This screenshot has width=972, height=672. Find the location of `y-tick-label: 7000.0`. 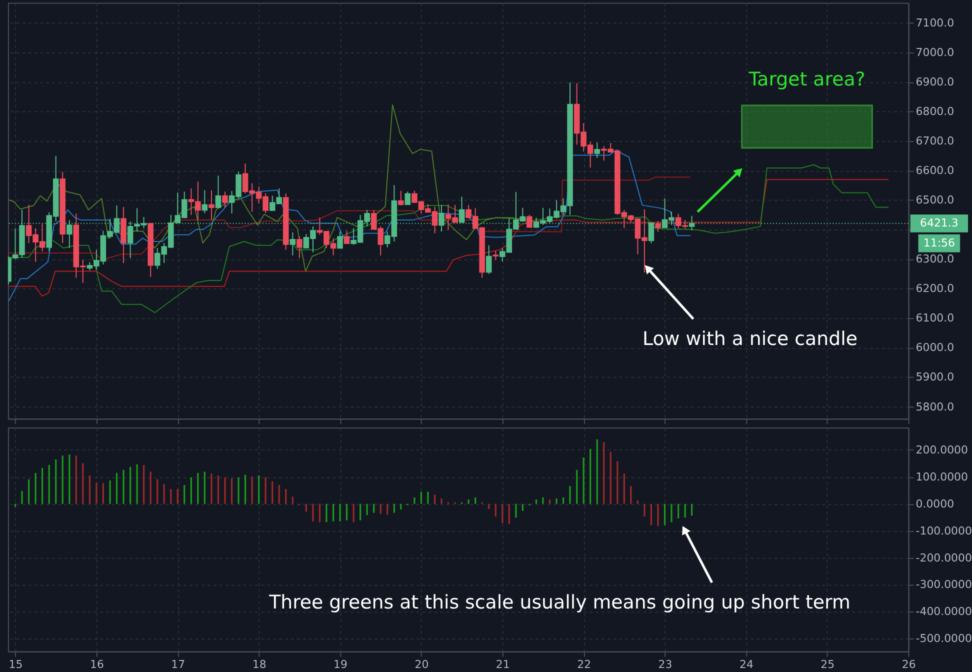

y-tick-label: 7000.0 is located at coordinates (935, 53).